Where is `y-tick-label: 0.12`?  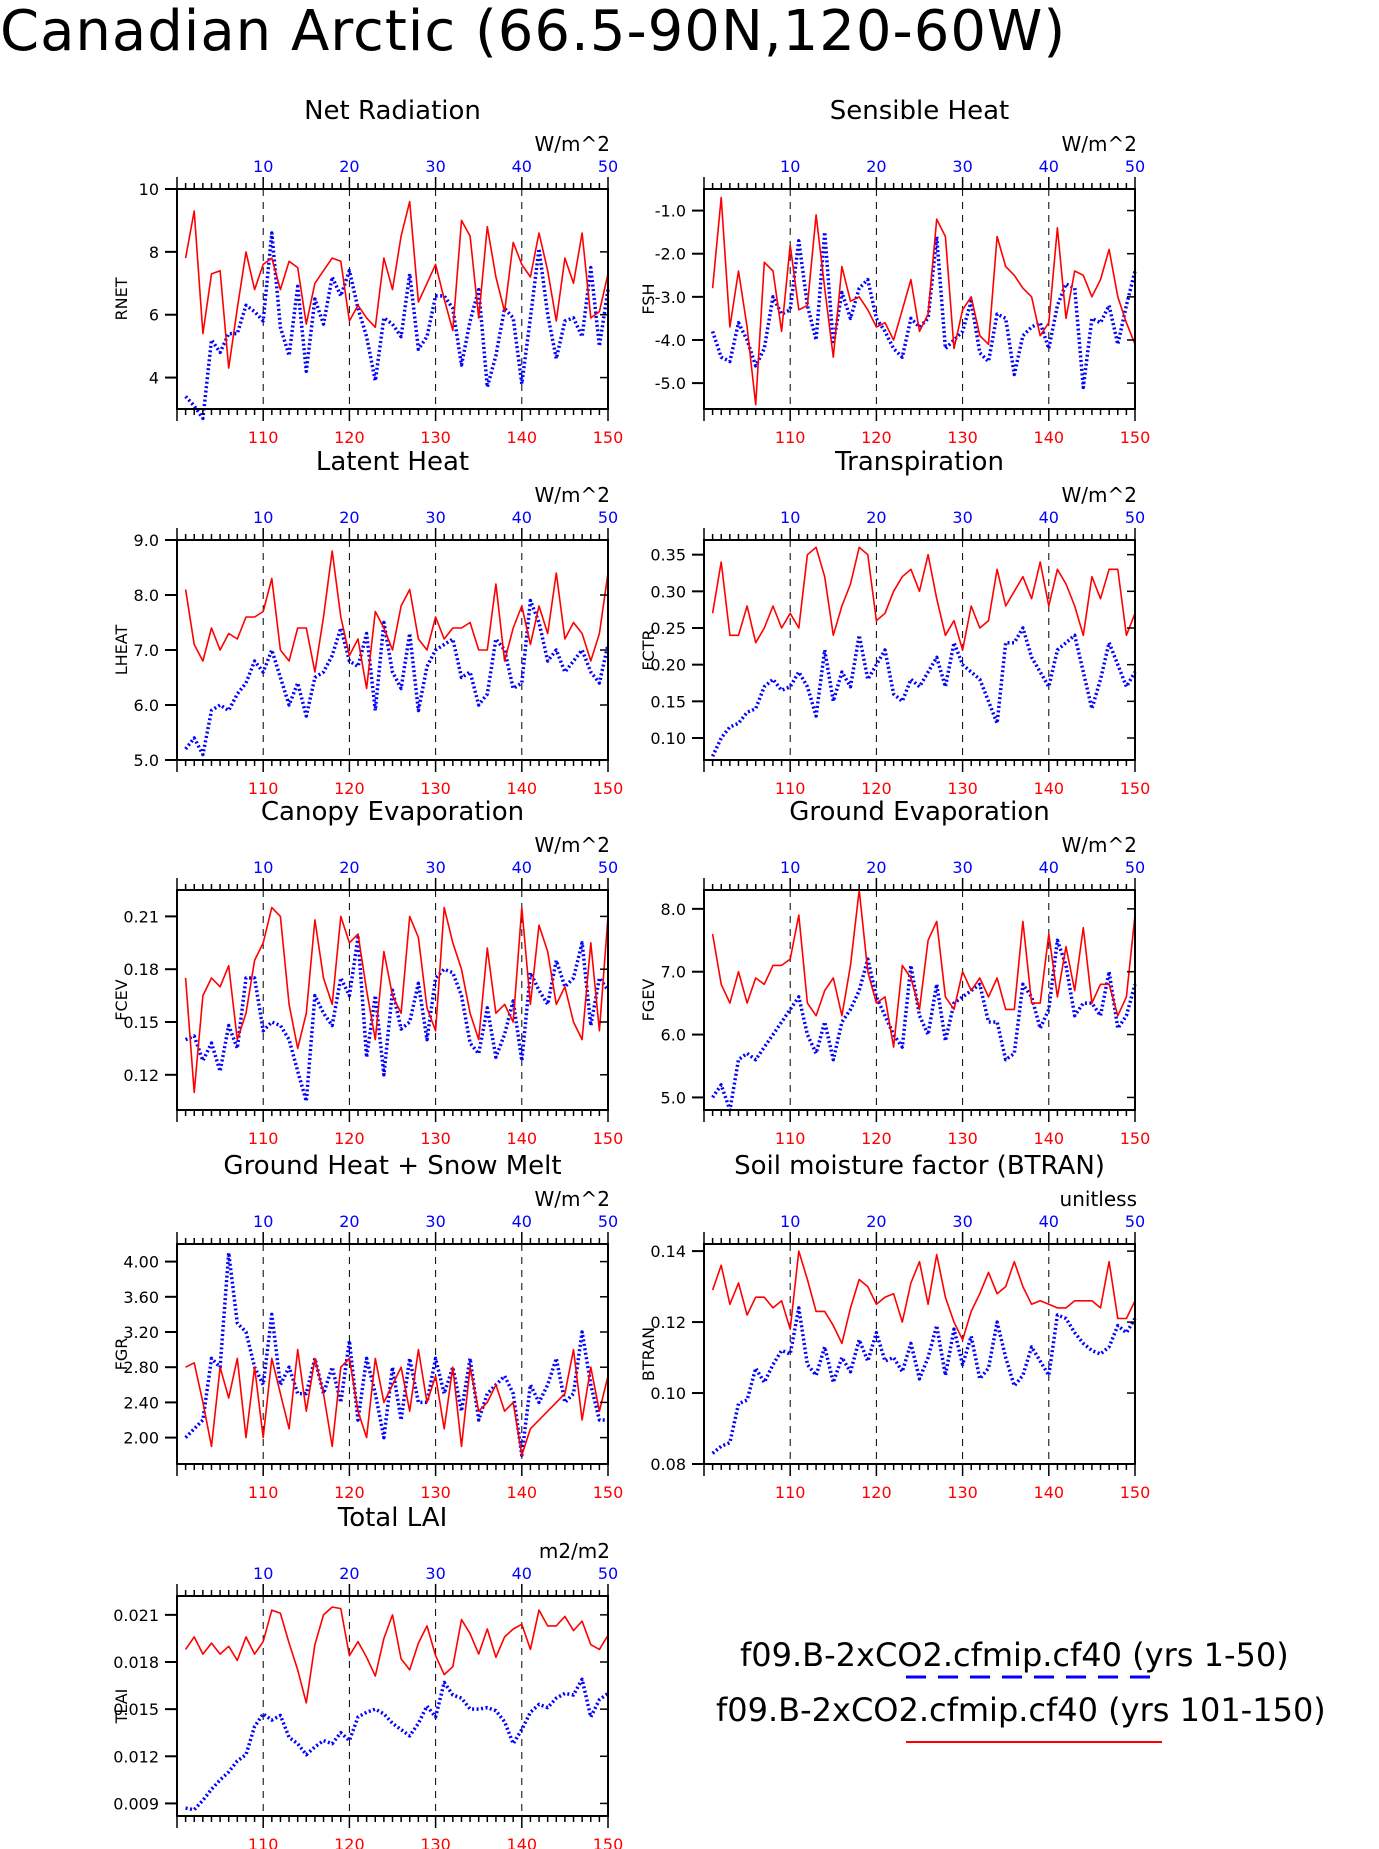 y-tick-label: 0.12 is located at coordinates (141, 1075).